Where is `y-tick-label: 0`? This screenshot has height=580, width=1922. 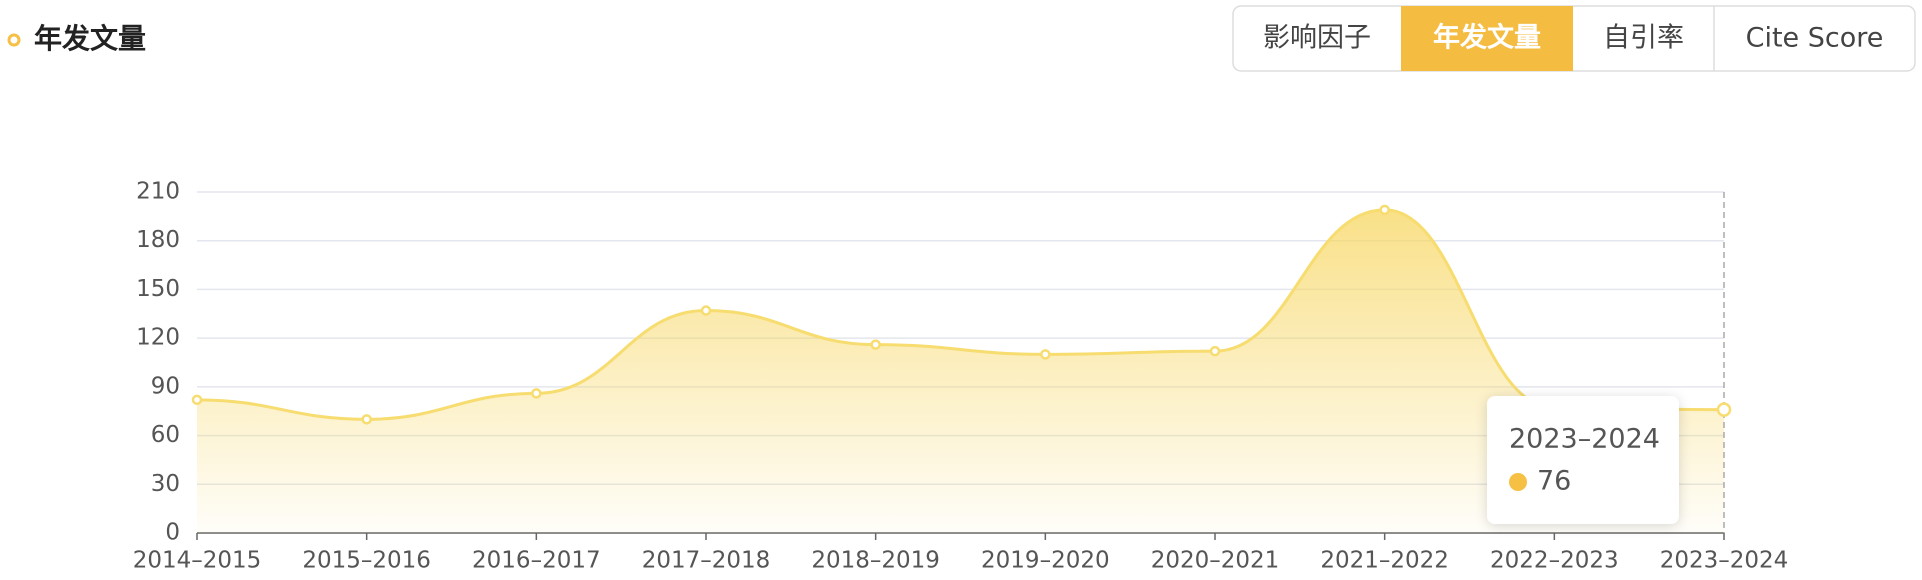 y-tick-label: 0 is located at coordinates (172, 533).